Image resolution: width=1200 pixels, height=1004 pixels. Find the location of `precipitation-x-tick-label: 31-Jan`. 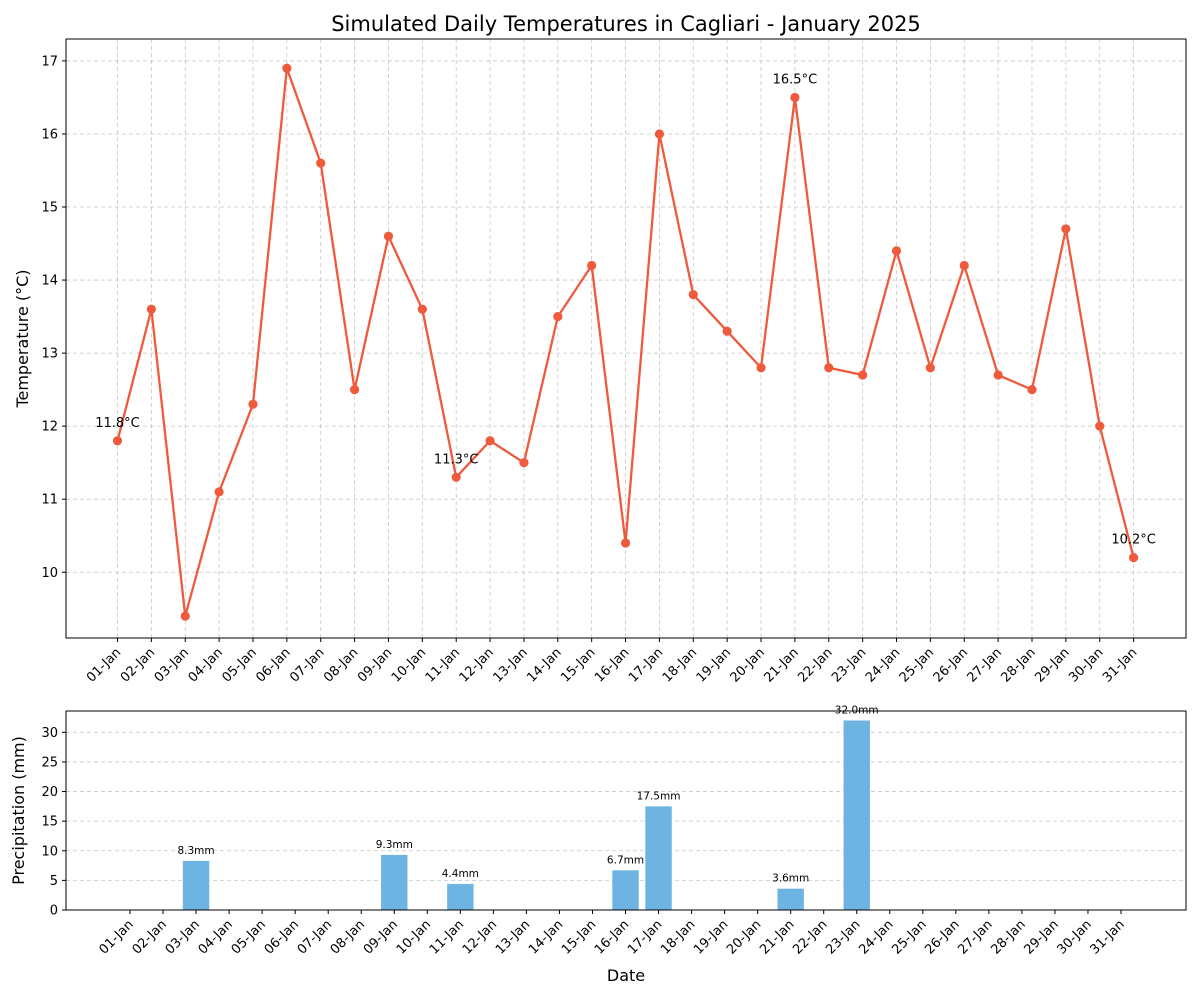

precipitation-x-tick-label: 31-Jan is located at coordinates (1108, 937).